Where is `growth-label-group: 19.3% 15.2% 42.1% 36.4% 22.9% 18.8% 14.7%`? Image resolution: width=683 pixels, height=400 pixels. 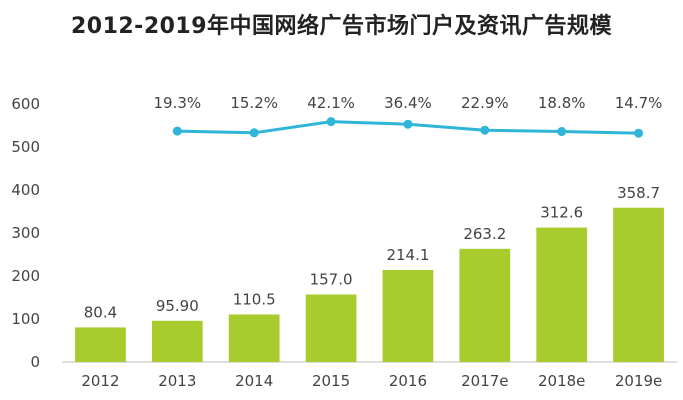
growth-label-group: 19.3% 15.2% 42.1% 36.4% 22.9% 18.8% 14.7% is located at coordinates (407, 103).